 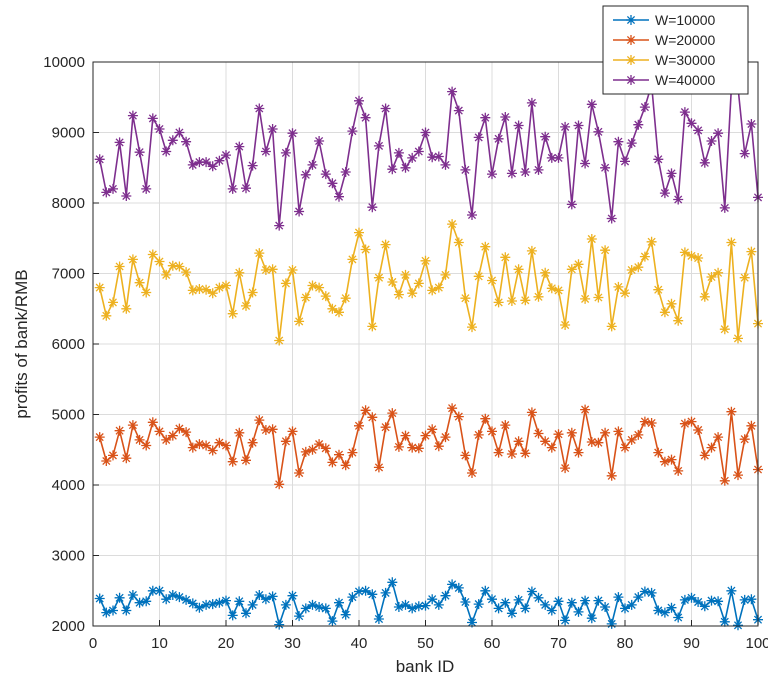 I want to click on y-tick-label: 7000, so click(x=68, y=274).